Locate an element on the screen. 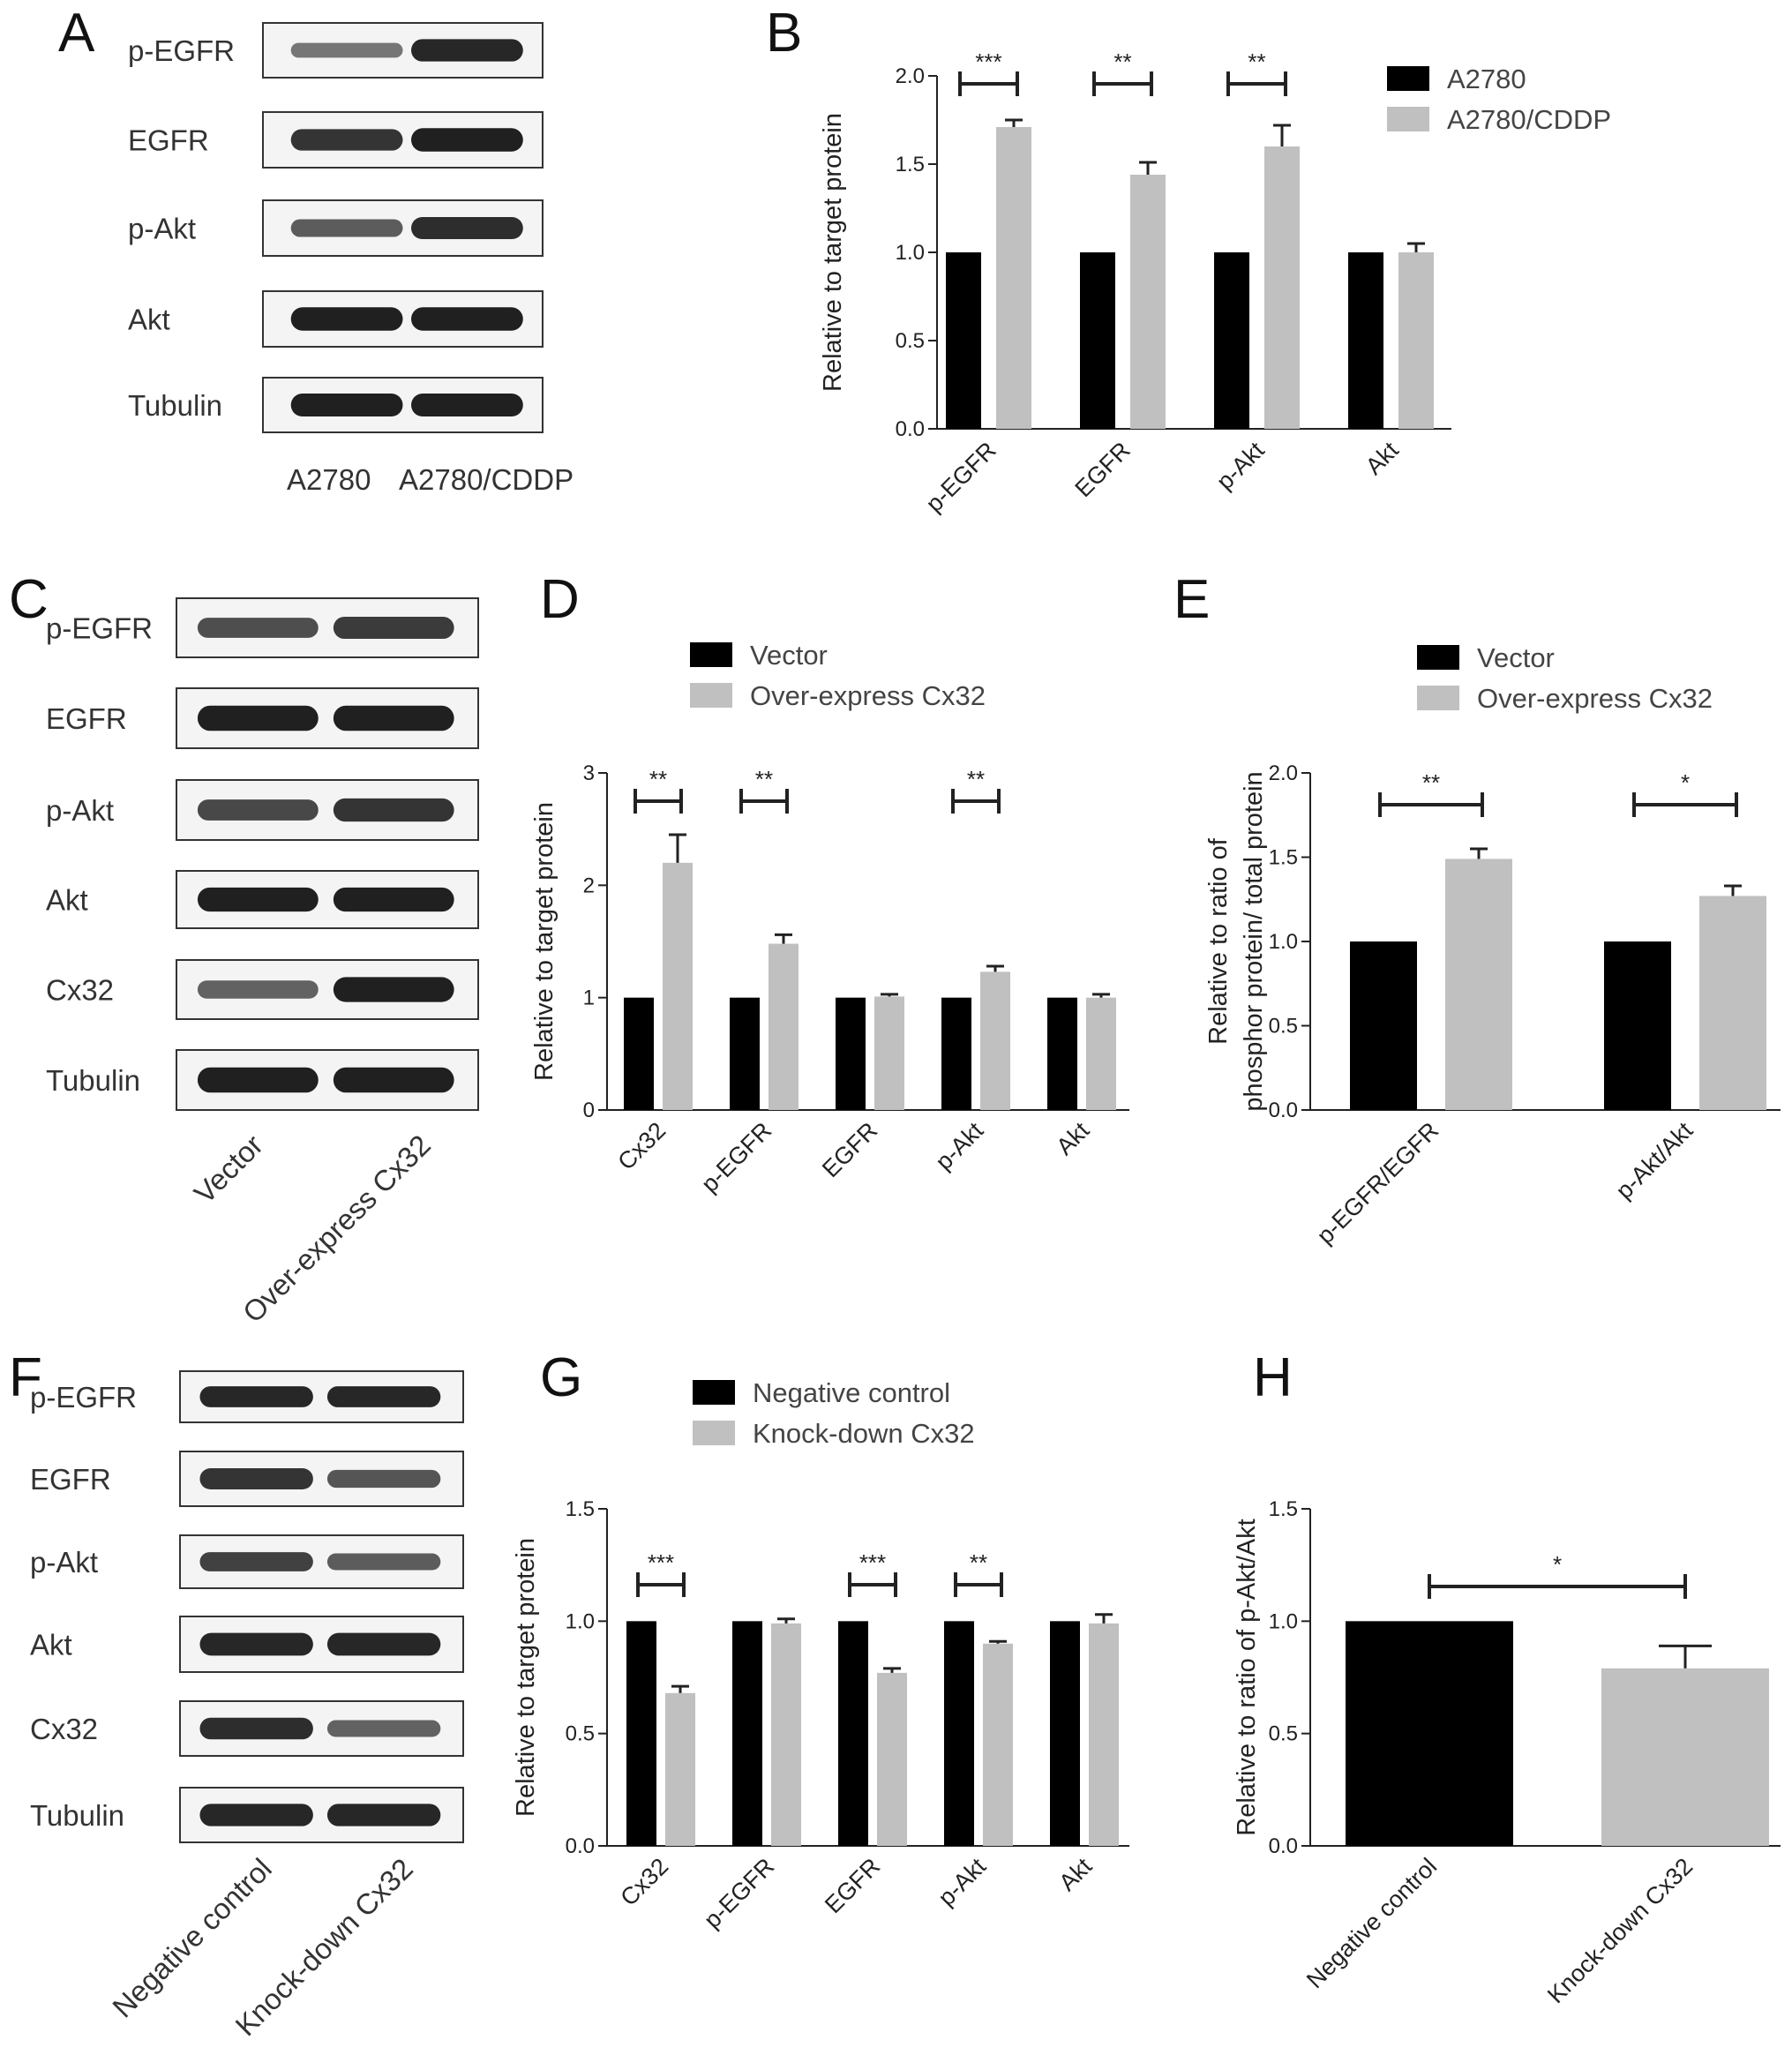 The image size is (1792, 2055). bar-egfr-over-express-cx32 is located at coordinates (889, 1053).